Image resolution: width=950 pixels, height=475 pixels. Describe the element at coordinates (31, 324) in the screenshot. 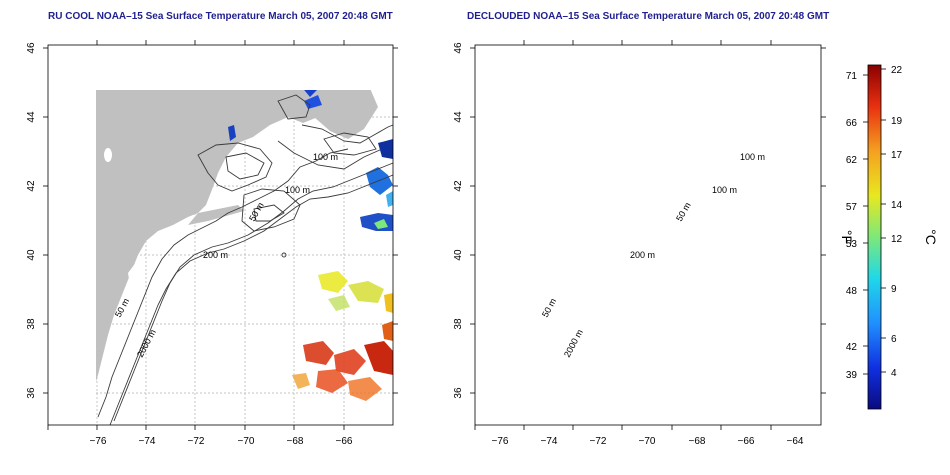

I see `y-tick-left-4: 38` at that location.